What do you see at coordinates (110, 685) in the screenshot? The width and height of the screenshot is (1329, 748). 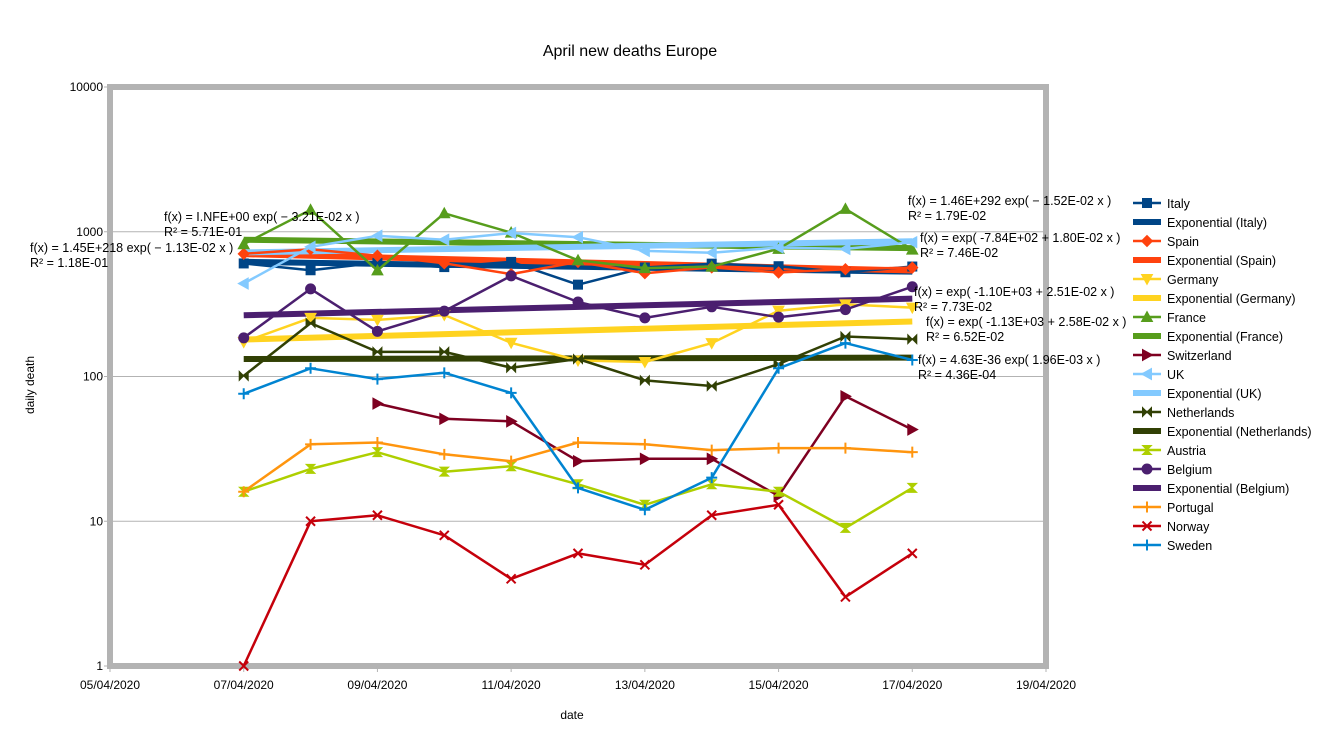 I see `x-tick-label: 05/04/2020` at bounding box center [110, 685].